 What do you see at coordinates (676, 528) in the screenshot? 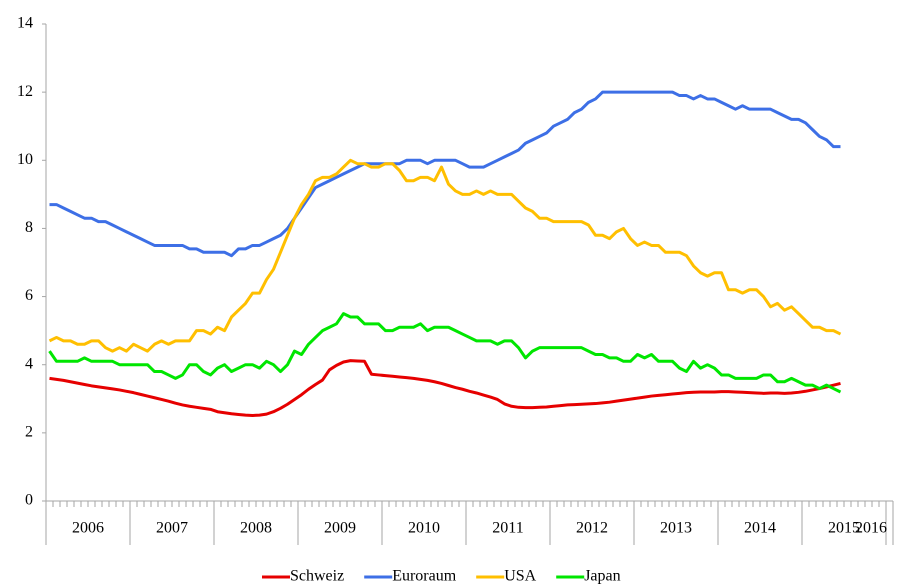
I see `x-group-label: 2013` at bounding box center [676, 528].